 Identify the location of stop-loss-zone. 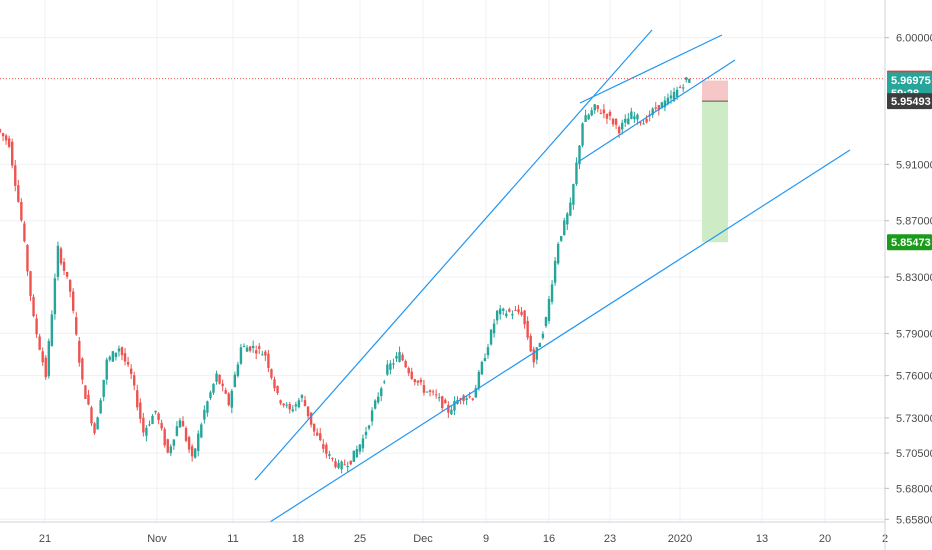
(715, 91).